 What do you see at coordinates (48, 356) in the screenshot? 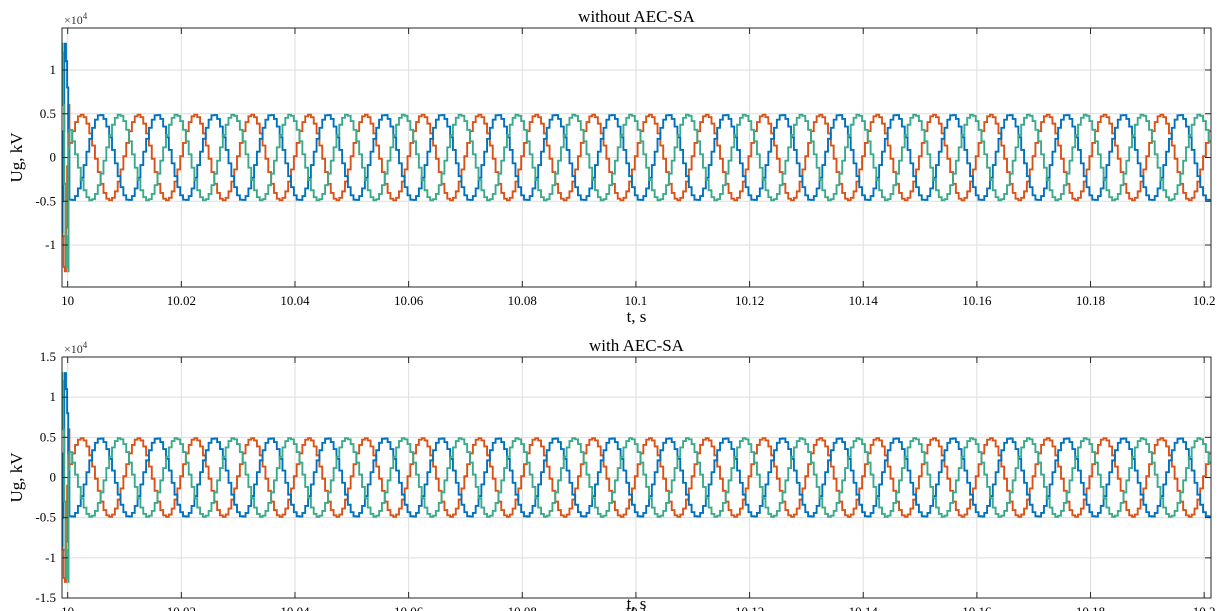
I see `y-tick-label: 1.5` at bounding box center [48, 356].